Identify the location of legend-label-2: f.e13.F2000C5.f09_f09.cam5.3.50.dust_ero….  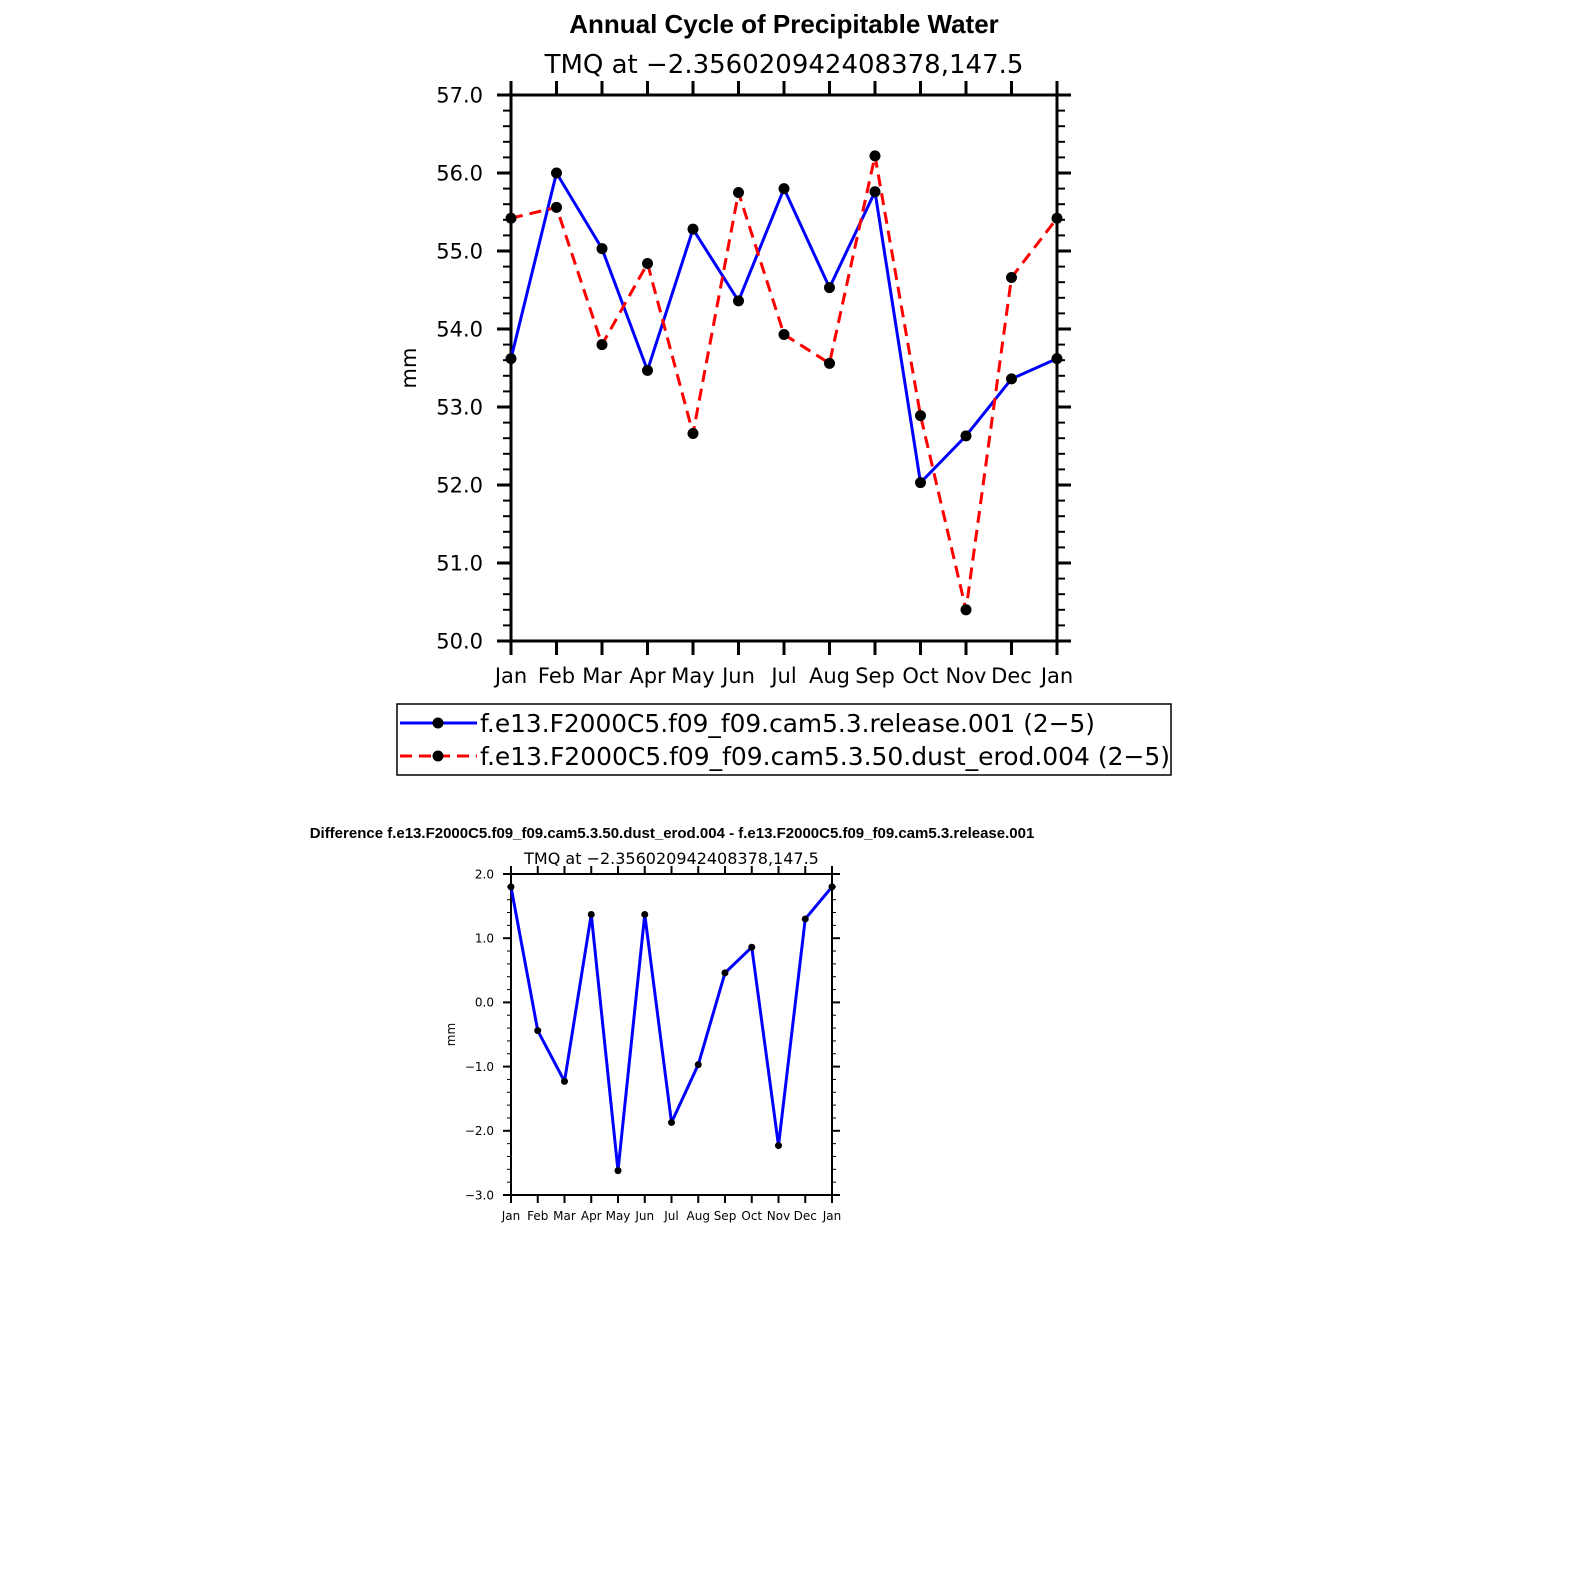
(825, 756).